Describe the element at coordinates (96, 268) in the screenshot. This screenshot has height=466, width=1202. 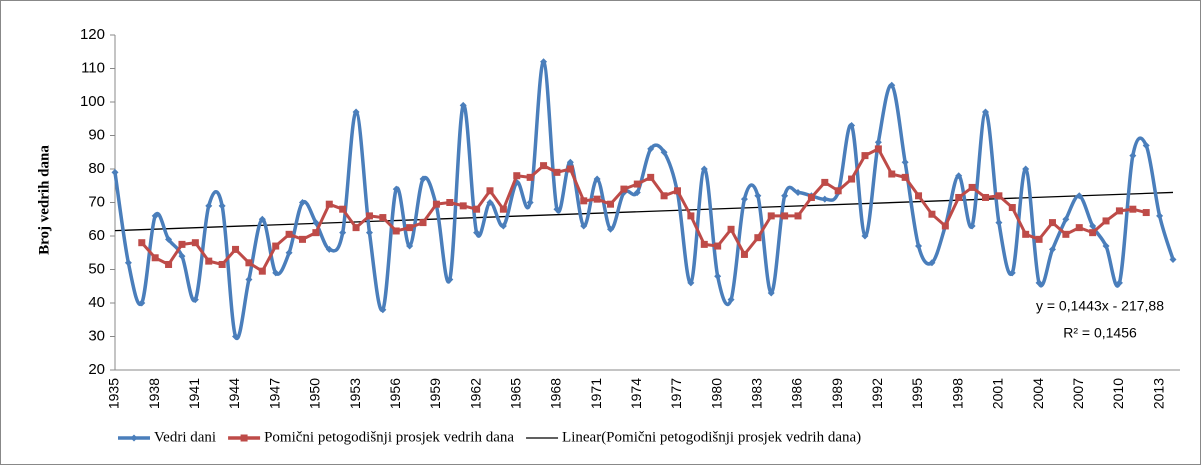
I see `y-tick-label: 50` at that location.